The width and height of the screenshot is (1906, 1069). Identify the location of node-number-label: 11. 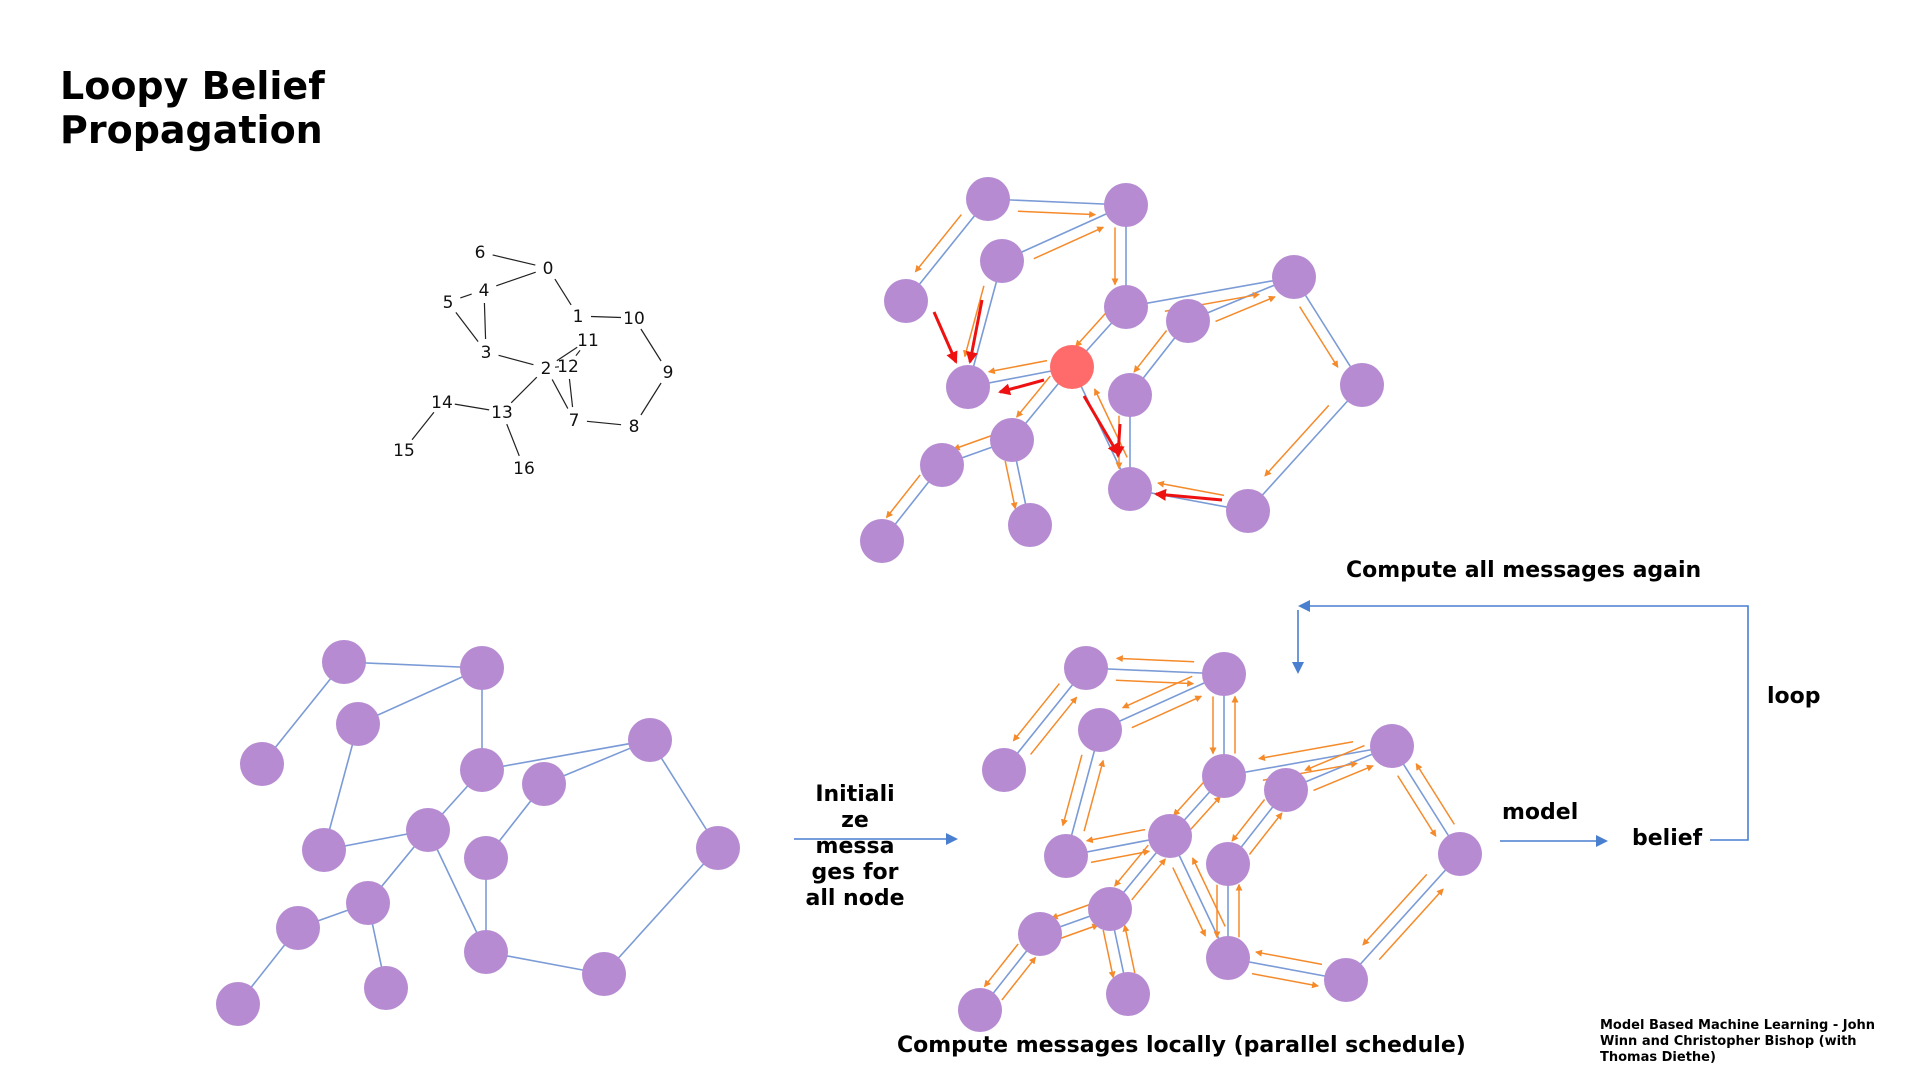
(588, 341).